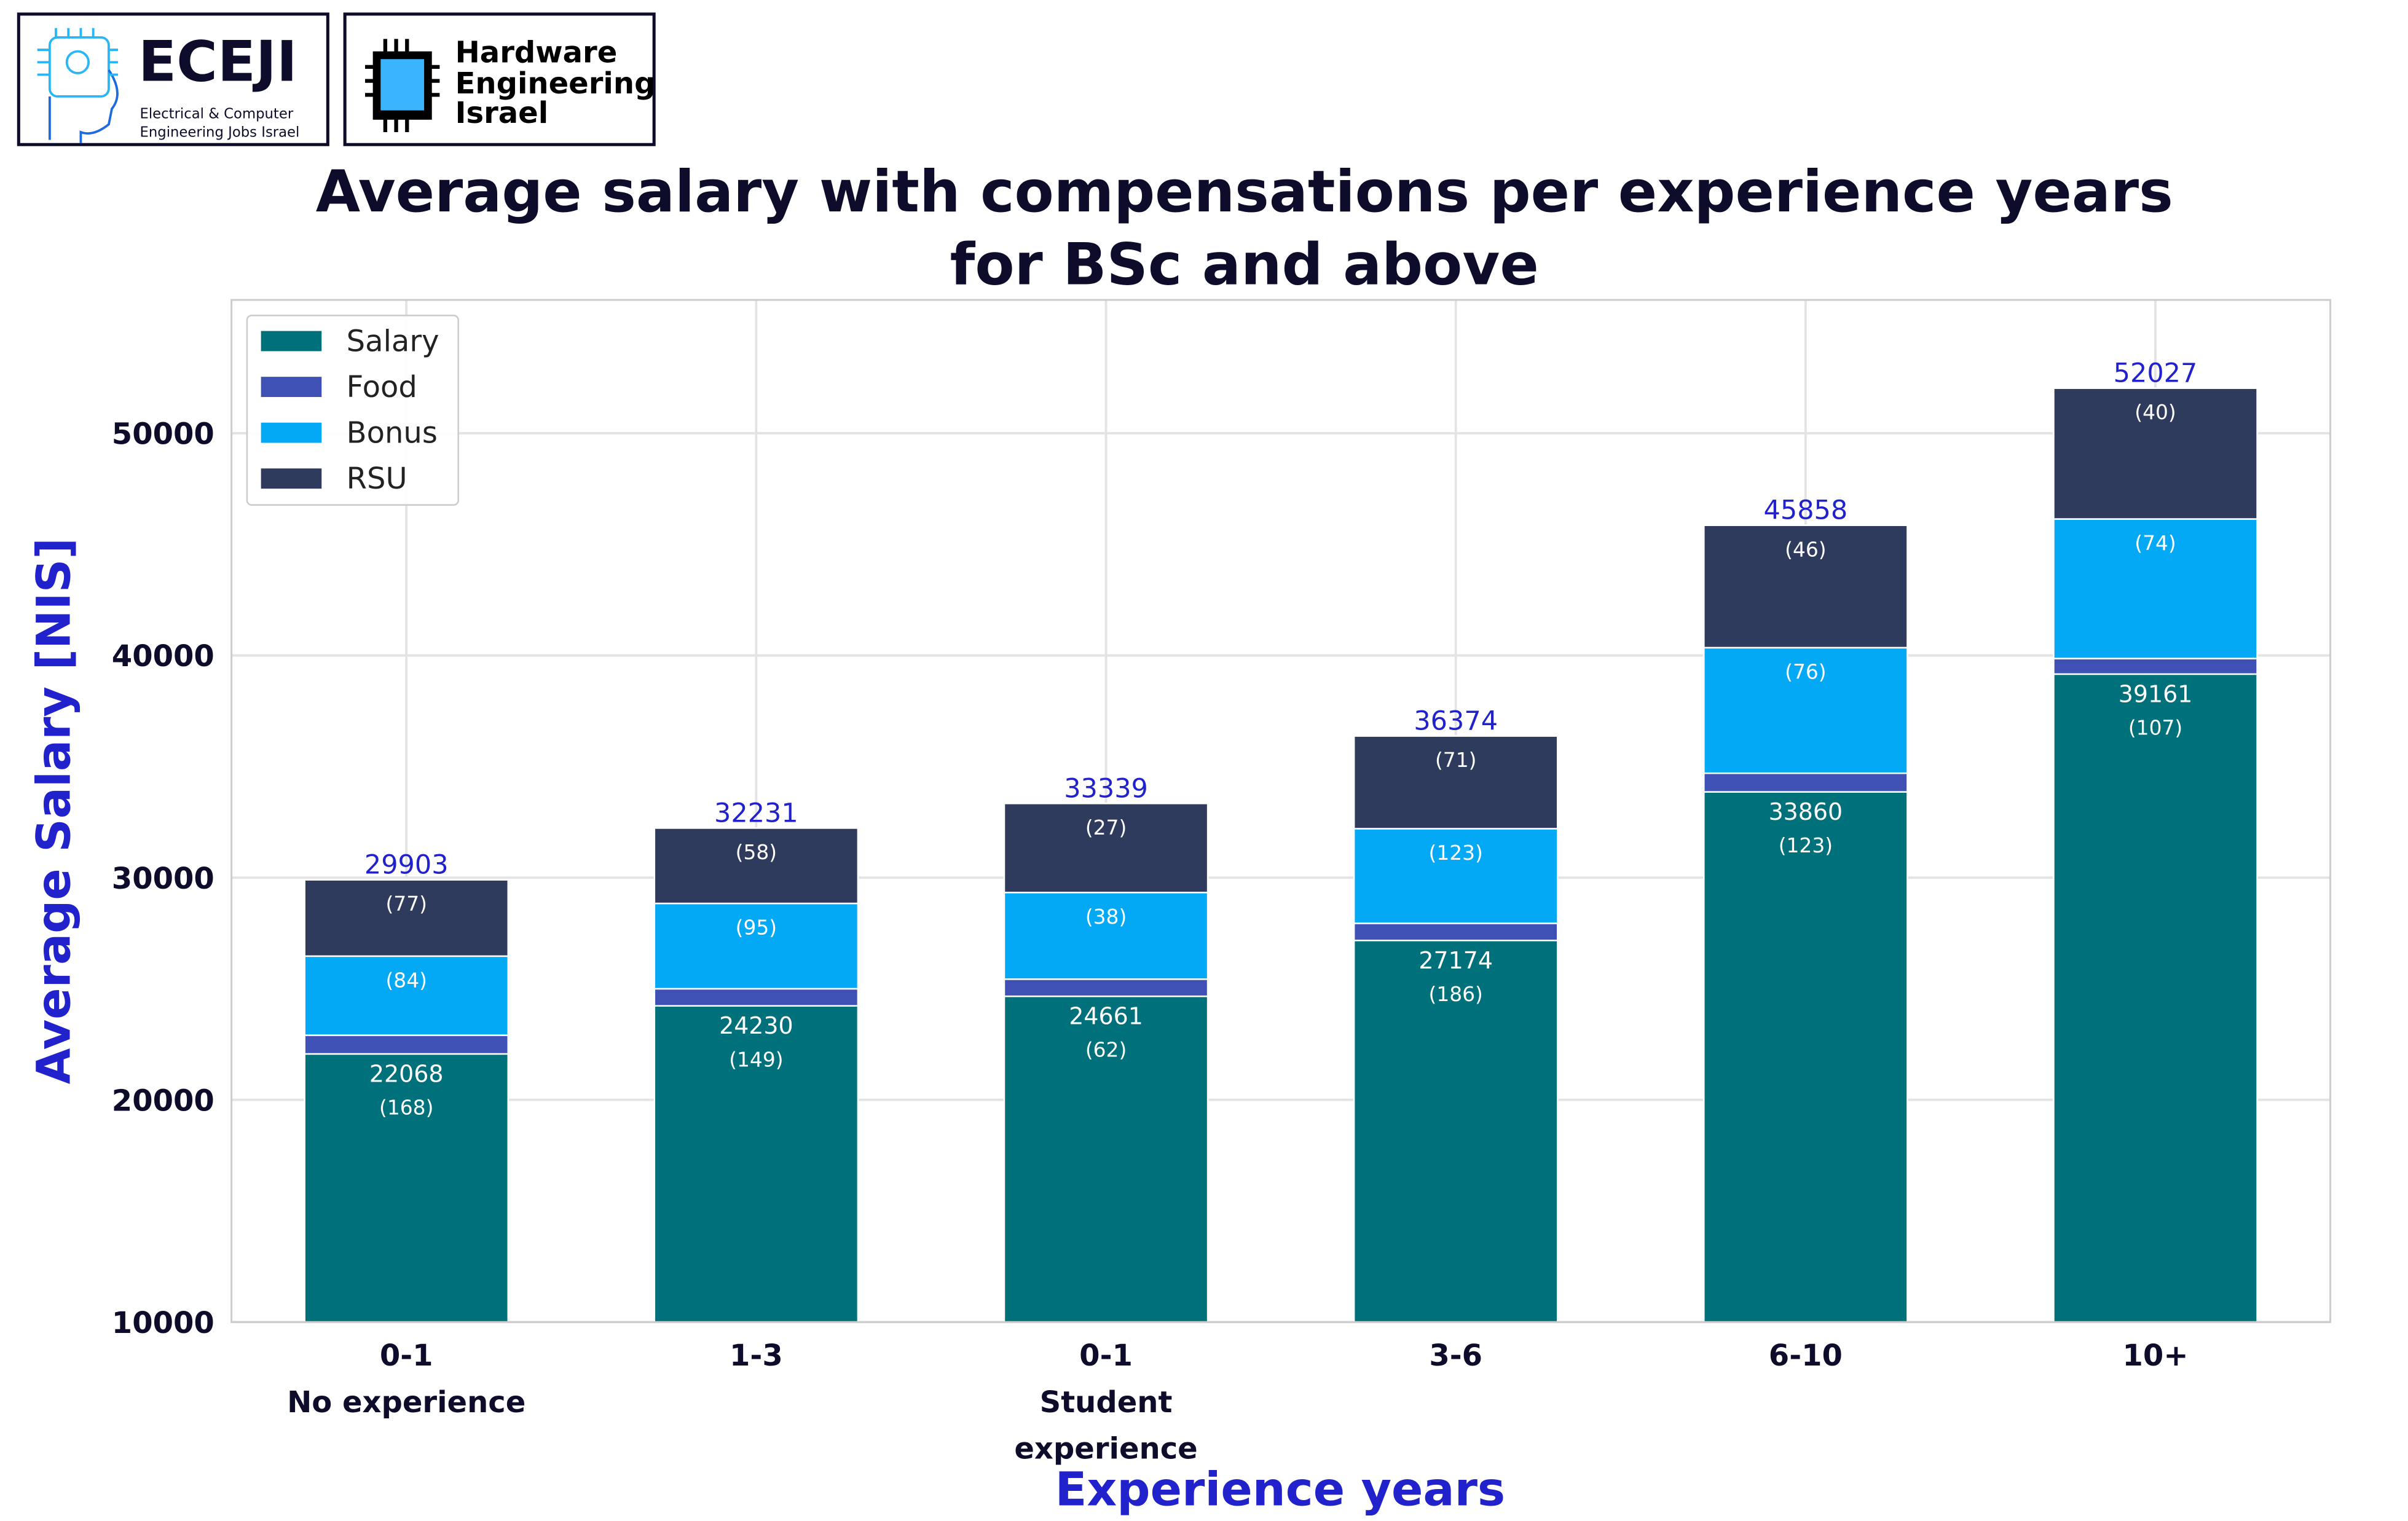 The height and width of the screenshot is (1521, 2408). Describe the element at coordinates (756, 1059) in the screenshot. I see `bar-count-label: (149)` at that location.